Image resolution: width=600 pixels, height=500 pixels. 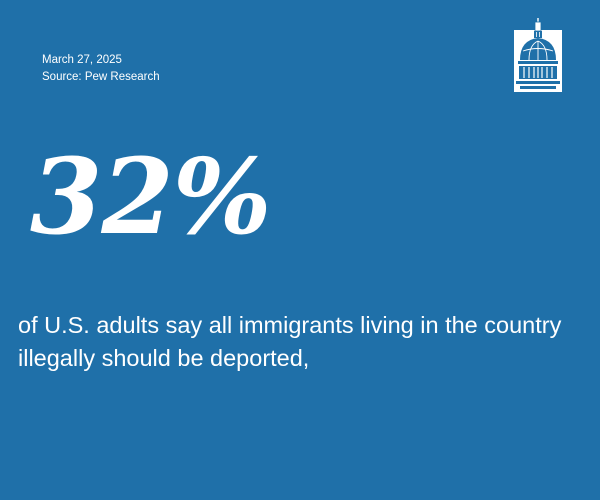 What do you see at coordinates (101, 69) in the screenshot?
I see `meta-block: March 27, 2025 Source: Pew Research` at bounding box center [101, 69].